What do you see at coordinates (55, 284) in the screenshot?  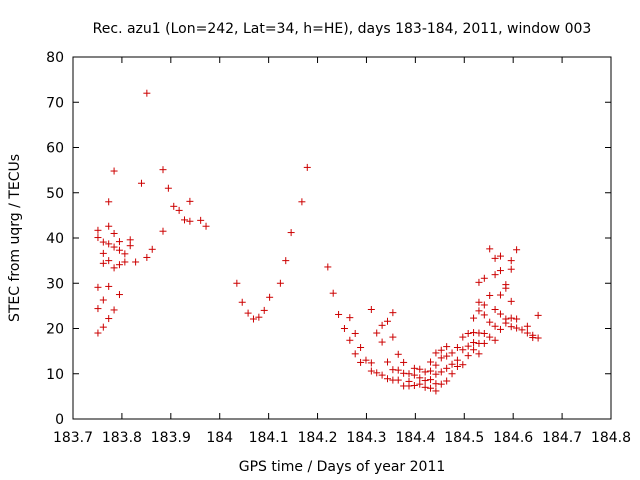 I see `y-tick-label: 30` at bounding box center [55, 284].